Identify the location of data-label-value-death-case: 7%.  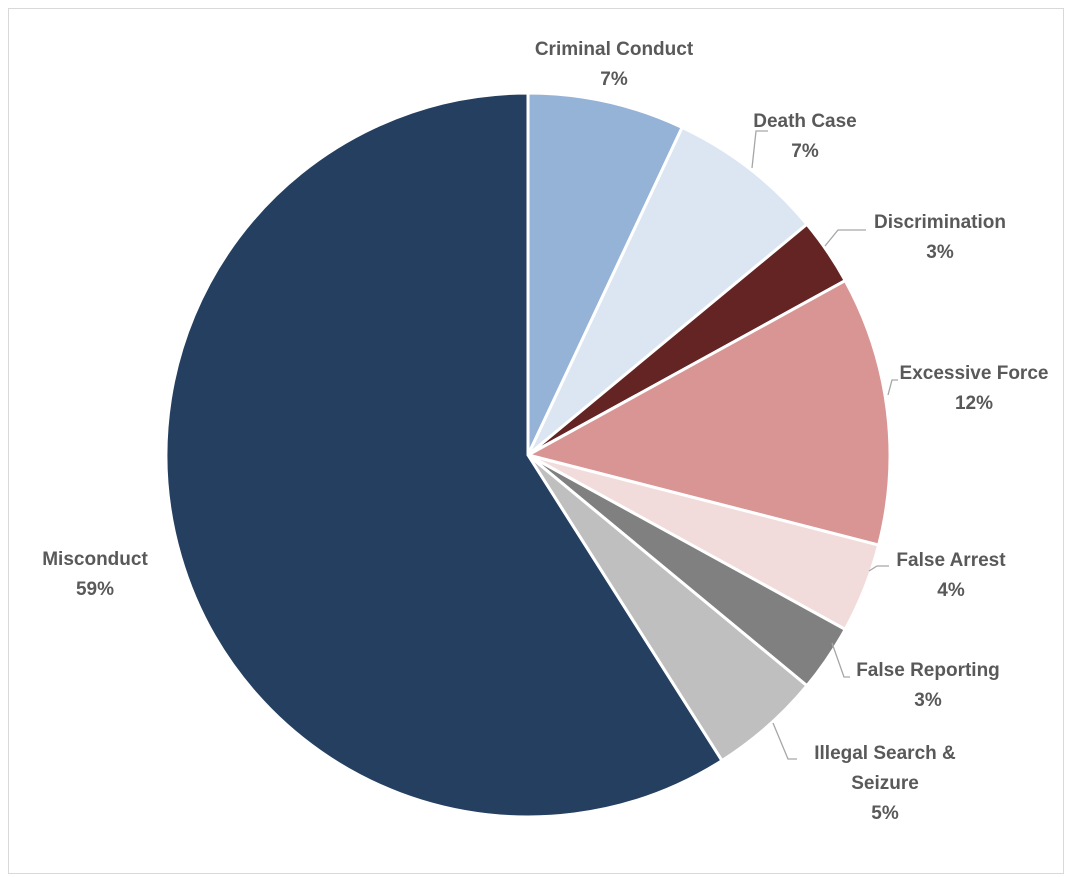
(805, 151).